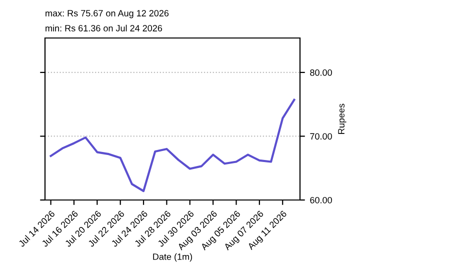 This screenshot has width=462, height=275. Describe the element at coordinates (321, 200) in the screenshot. I see `y-tick-label: 60.00` at that location.